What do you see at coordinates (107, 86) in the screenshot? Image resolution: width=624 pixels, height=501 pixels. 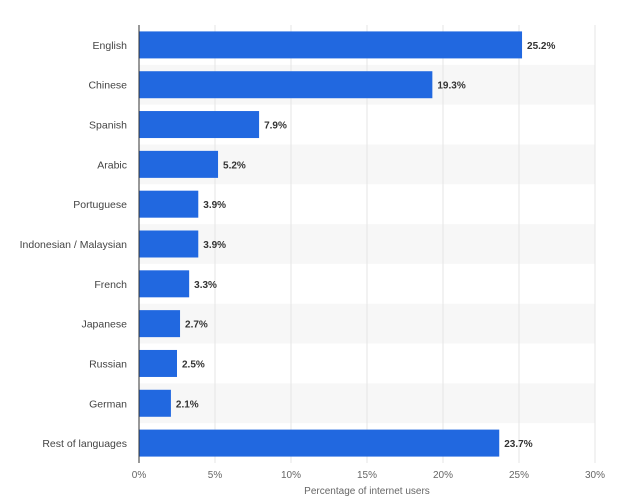 I see `category-label: Chinese` at bounding box center [107, 86].